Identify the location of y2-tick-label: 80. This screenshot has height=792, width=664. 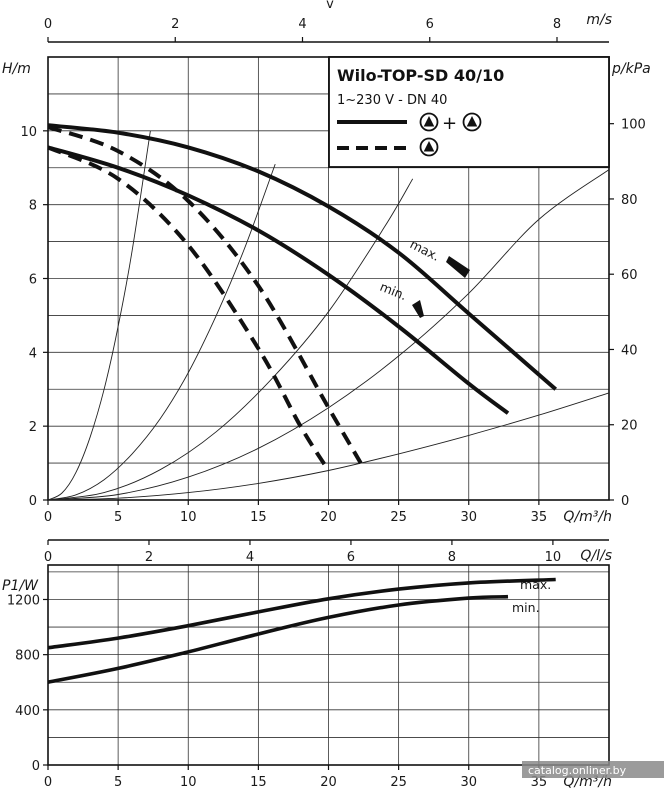
(629, 200).